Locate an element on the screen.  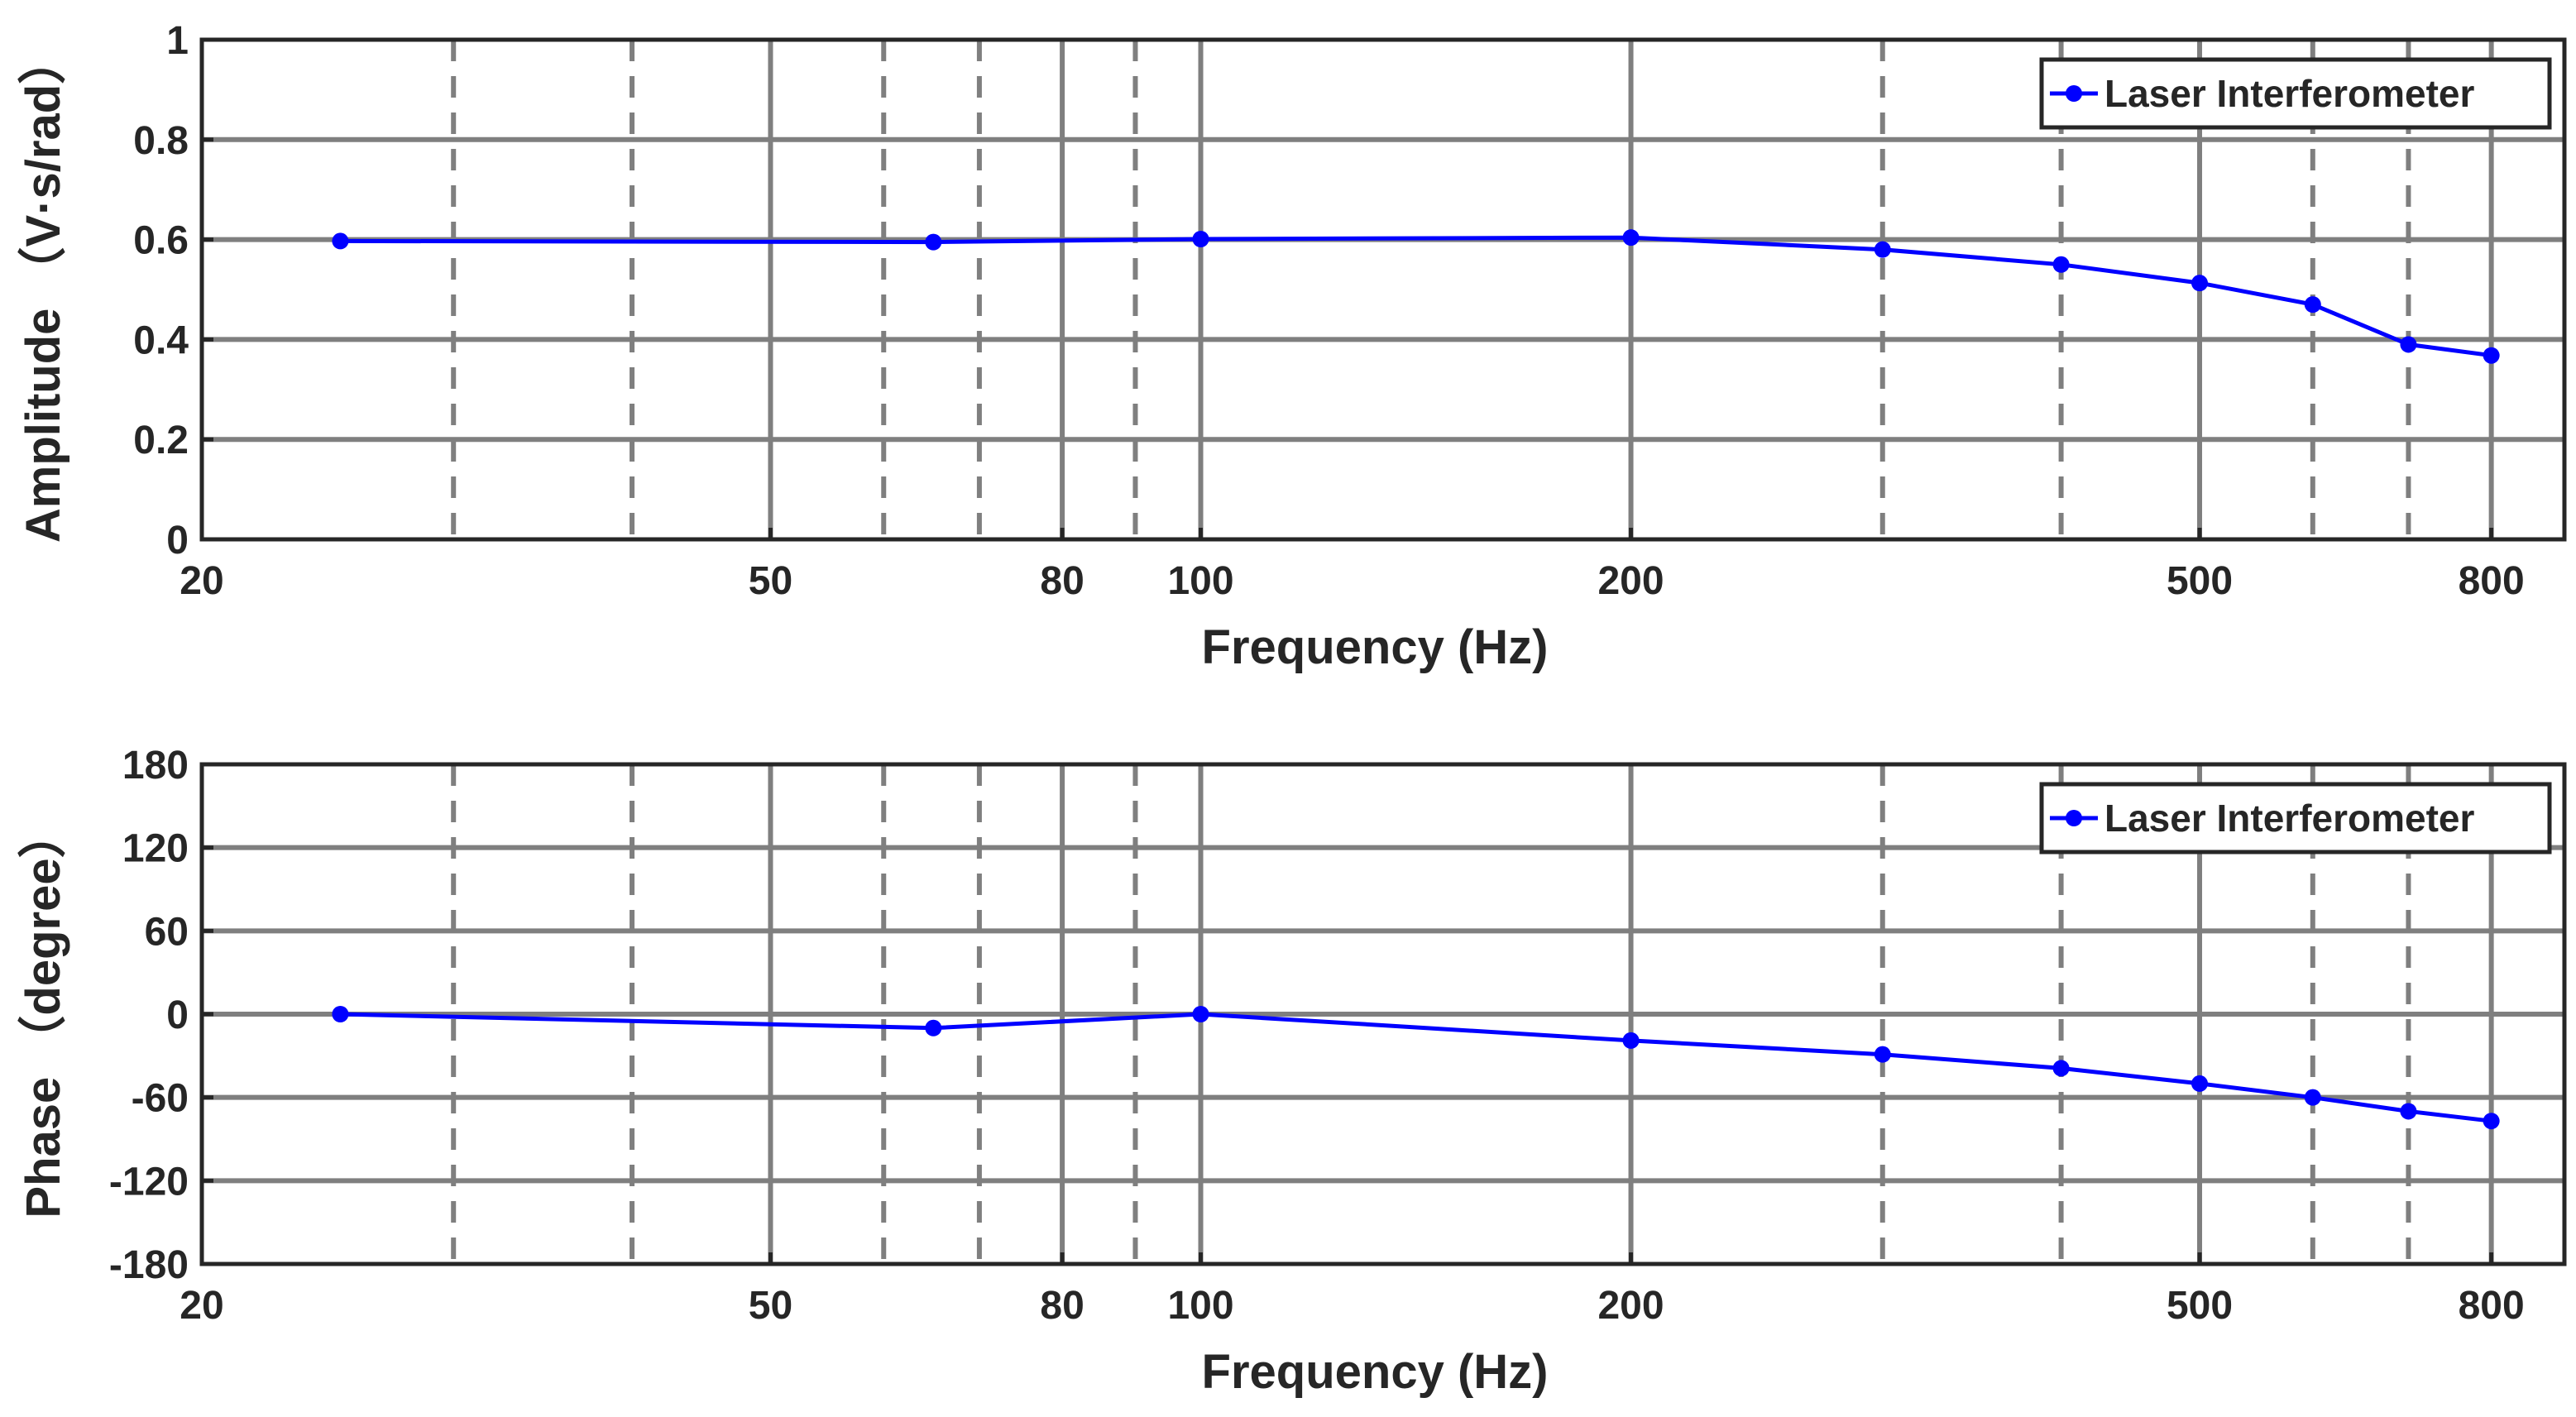
phase-ytick-label: -120 is located at coordinates (149, 1182).